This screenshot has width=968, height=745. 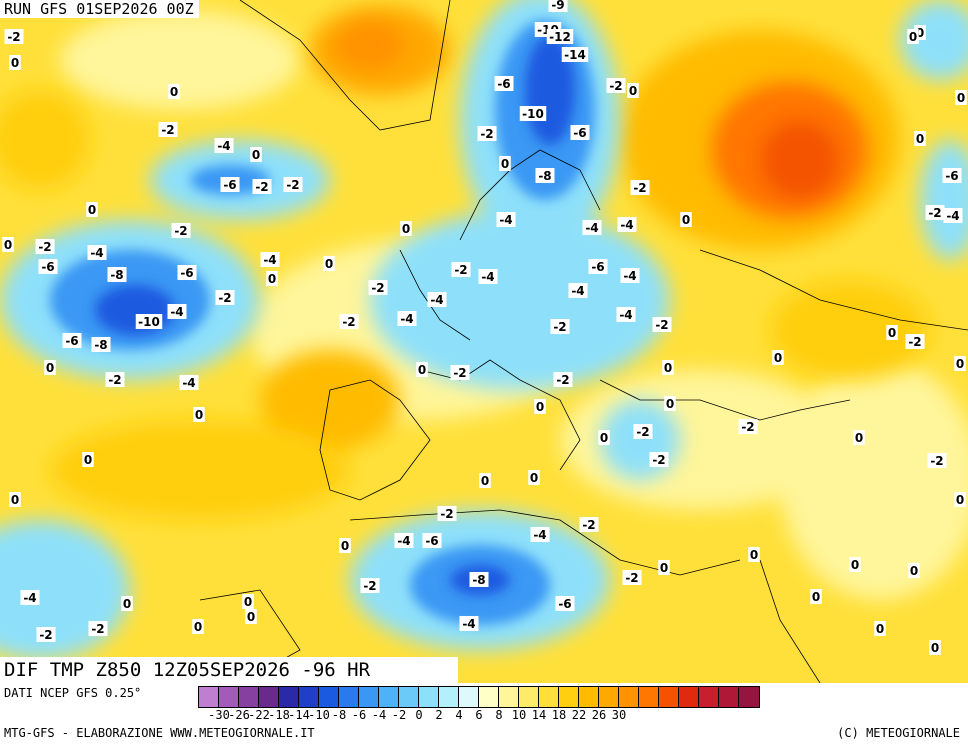 I want to click on map-value-label: -14, so click(x=575, y=54).